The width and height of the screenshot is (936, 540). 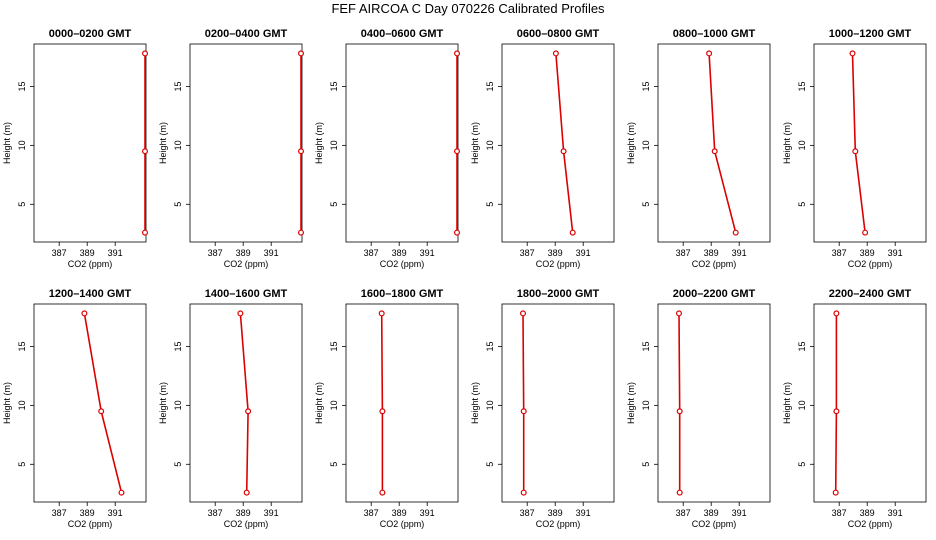 I want to click on panel-title: 1000–1200 GMT, so click(x=870, y=34).